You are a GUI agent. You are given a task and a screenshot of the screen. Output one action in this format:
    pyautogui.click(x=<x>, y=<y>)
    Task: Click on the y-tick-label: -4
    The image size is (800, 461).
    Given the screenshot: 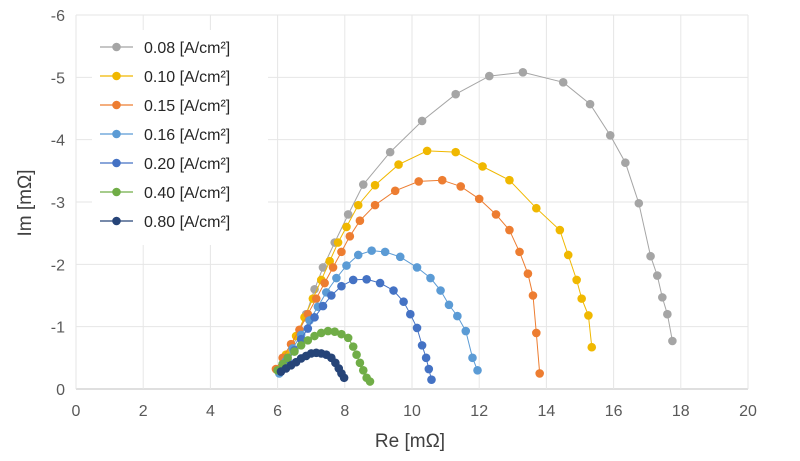 What is the action you would take?
    pyautogui.click(x=58, y=141)
    